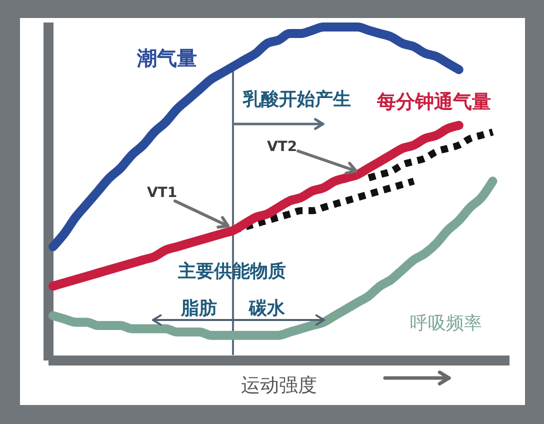 This screenshot has height=424, width=544. I want to click on series-label: 每分钟通气量, so click(433, 102).